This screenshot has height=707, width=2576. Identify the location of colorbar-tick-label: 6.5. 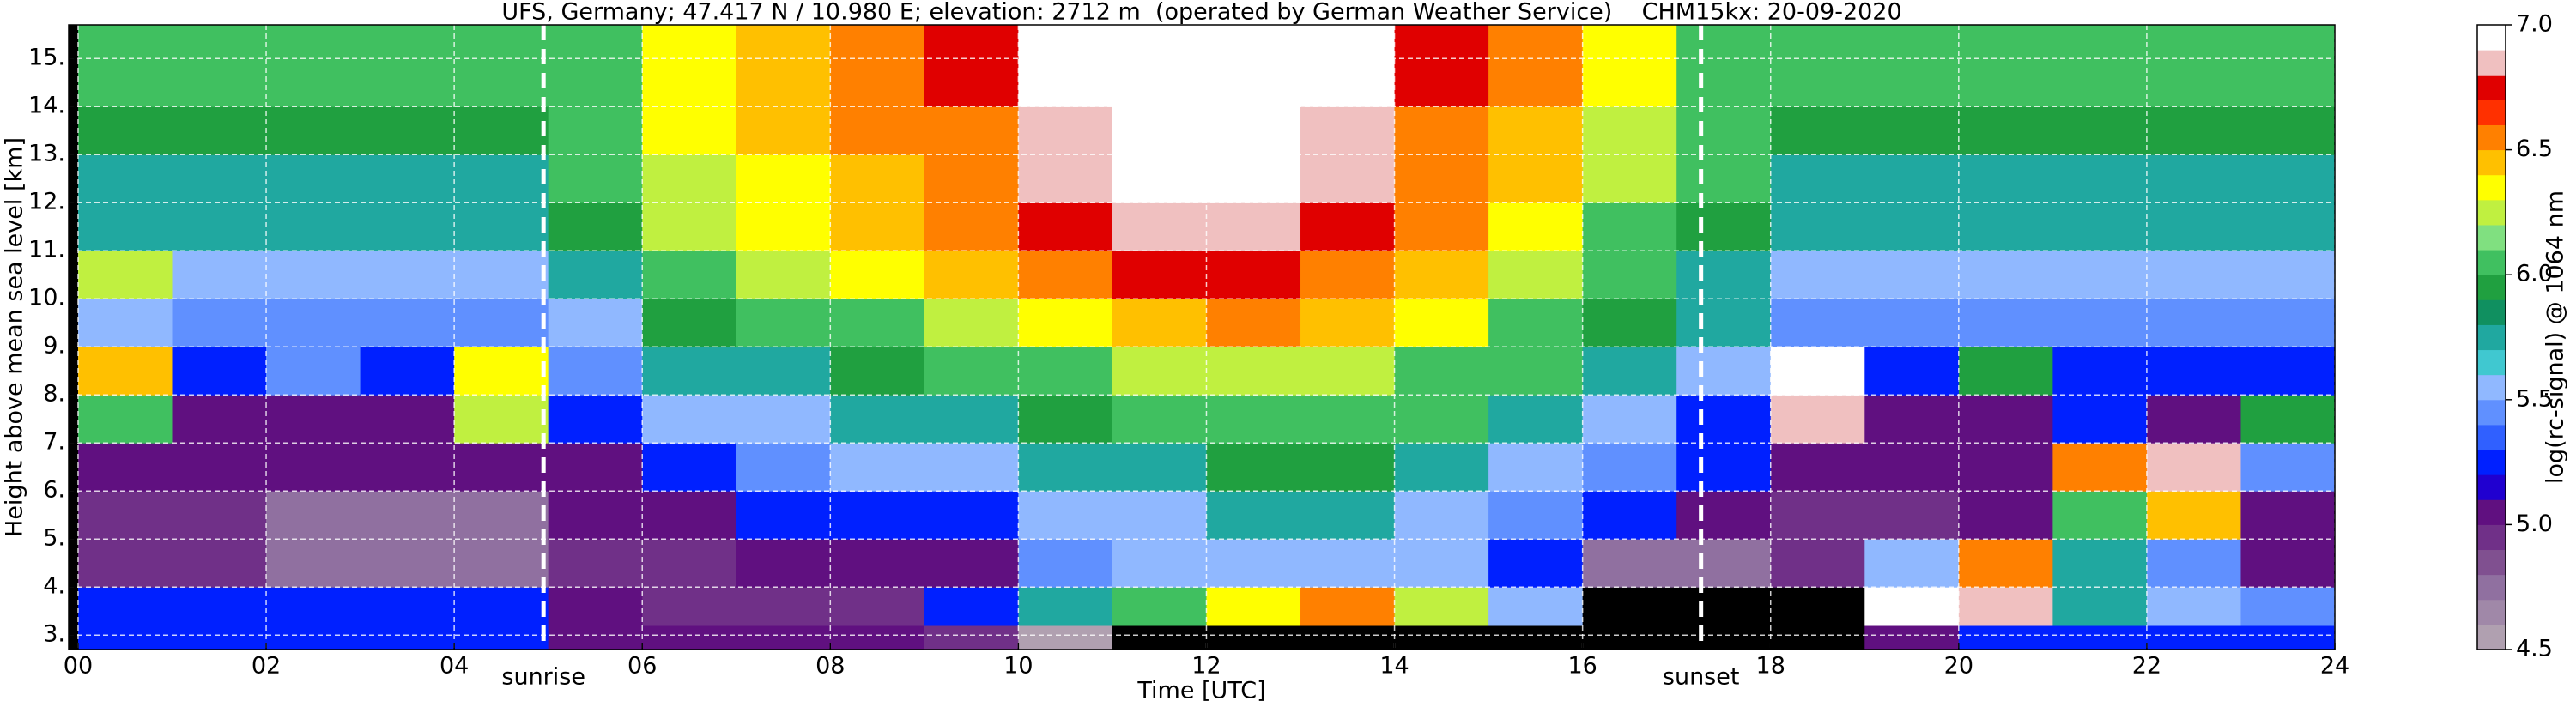
(2534, 149).